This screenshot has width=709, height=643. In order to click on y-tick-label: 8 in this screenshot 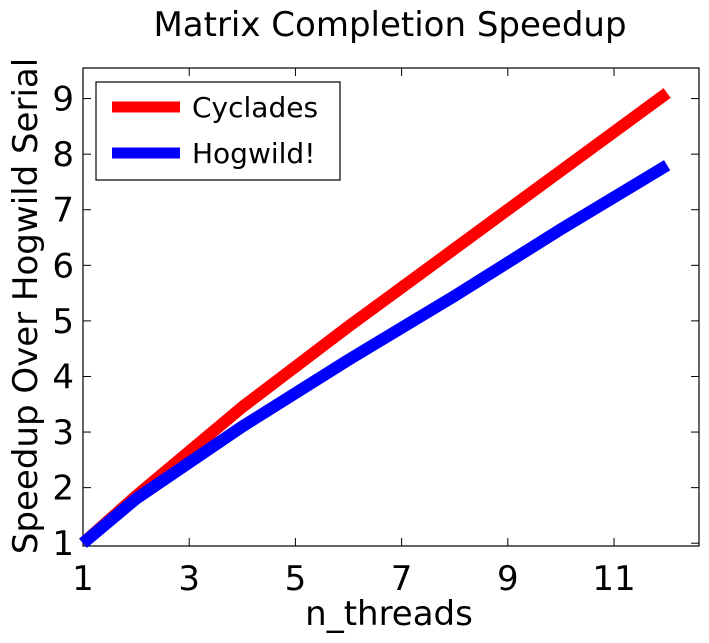, I will do `click(63, 155)`.